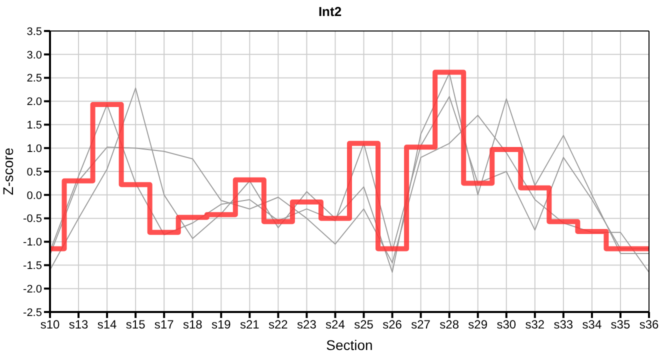 Image resolution: width=660 pixels, height=360 pixels. What do you see at coordinates (564, 325) in the screenshot?
I see `x-tick-label: s33` at bounding box center [564, 325].